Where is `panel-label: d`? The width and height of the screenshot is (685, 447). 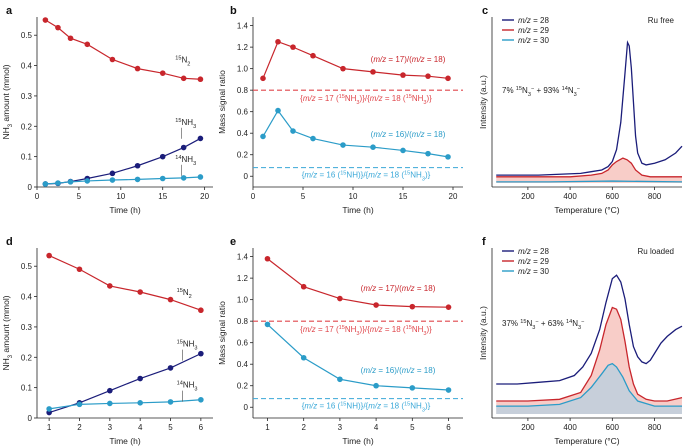
panel-label: d is located at coordinates (9, 242).